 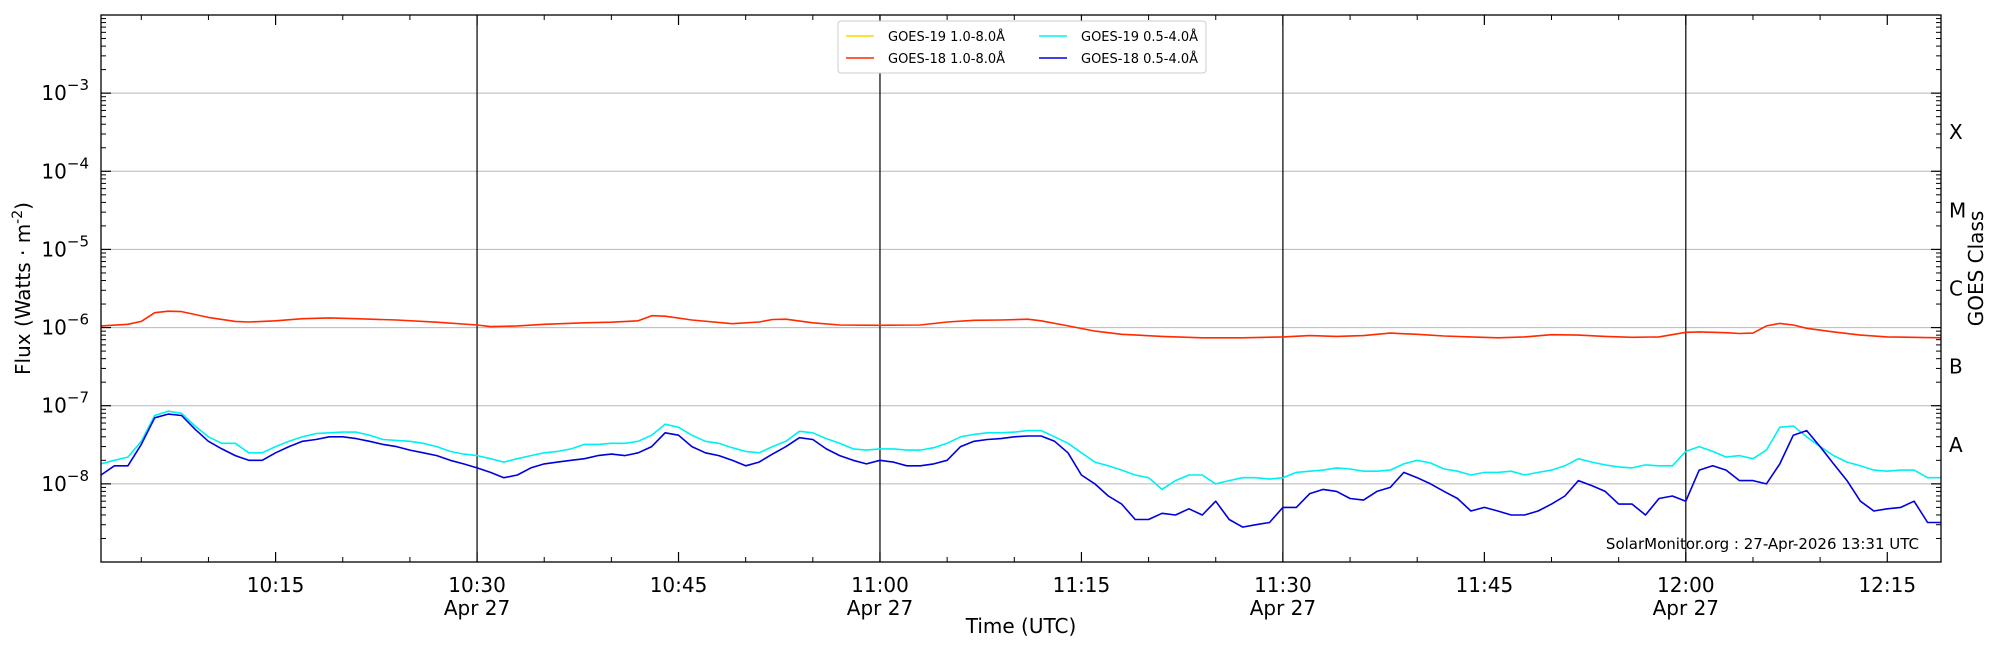 I want to click on goes-class-axis-title: GOES Class, so click(x=1976, y=269).